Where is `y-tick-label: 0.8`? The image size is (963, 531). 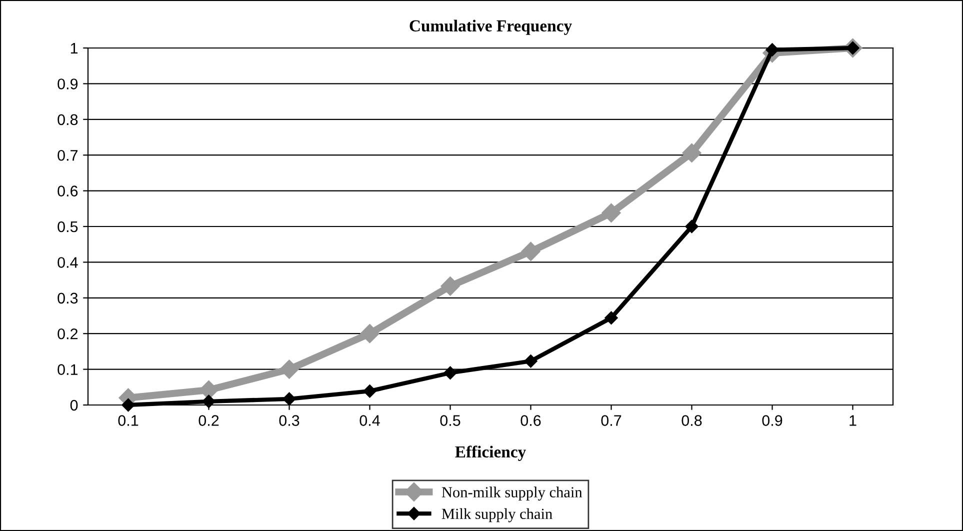
y-tick-label: 0.8 is located at coordinates (68, 120).